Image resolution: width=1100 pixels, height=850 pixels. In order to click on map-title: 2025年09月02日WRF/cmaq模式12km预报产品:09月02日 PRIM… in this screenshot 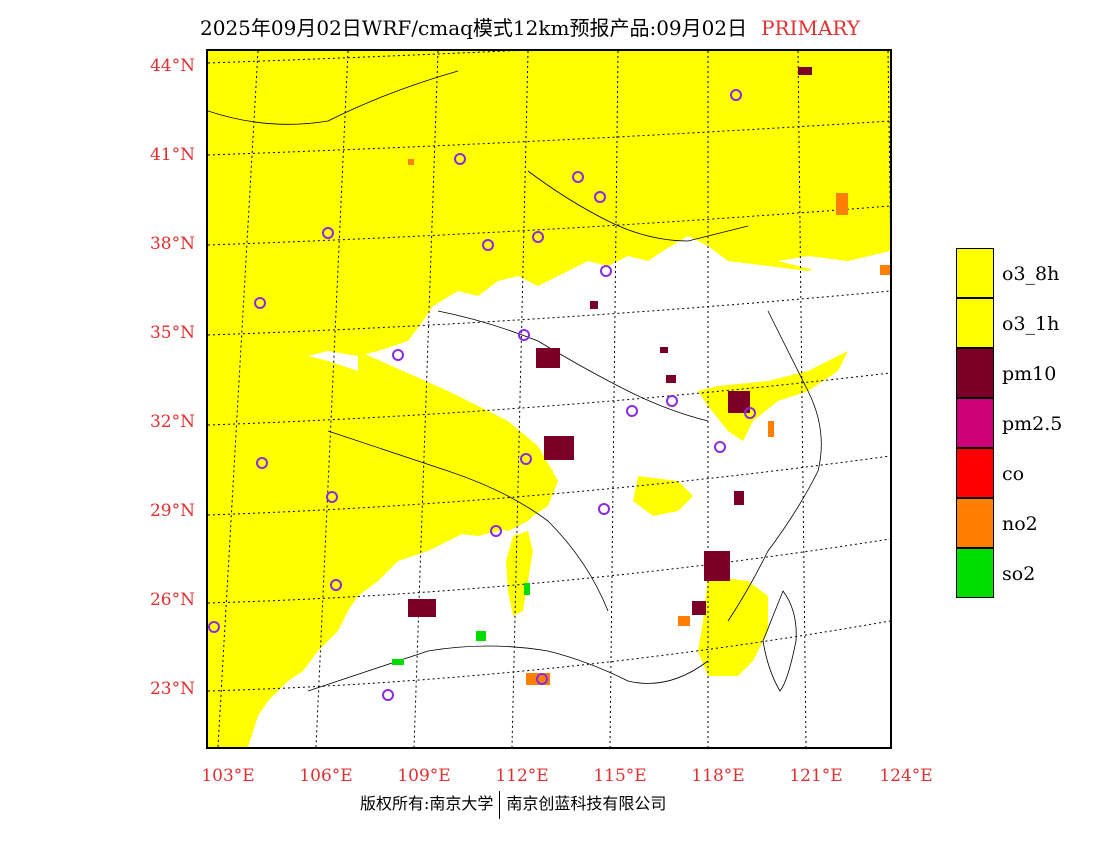, I will do `click(590, 26)`.